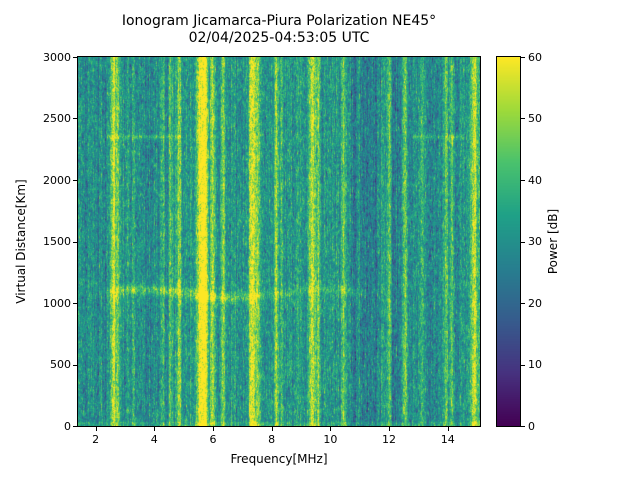 The image size is (640, 480). What do you see at coordinates (279, 38) in the screenshot?
I see `chart-subtitle: 02/04/2025-04:53:05 UTC` at bounding box center [279, 38].